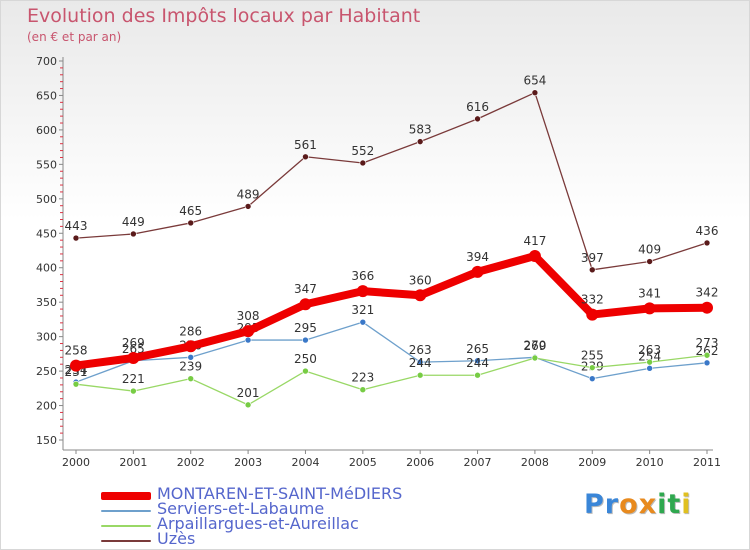 The height and width of the screenshot is (550, 750). What do you see at coordinates (629, 504) in the screenshot?
I see `logo-letter: o` at bounding box center [629, 504].